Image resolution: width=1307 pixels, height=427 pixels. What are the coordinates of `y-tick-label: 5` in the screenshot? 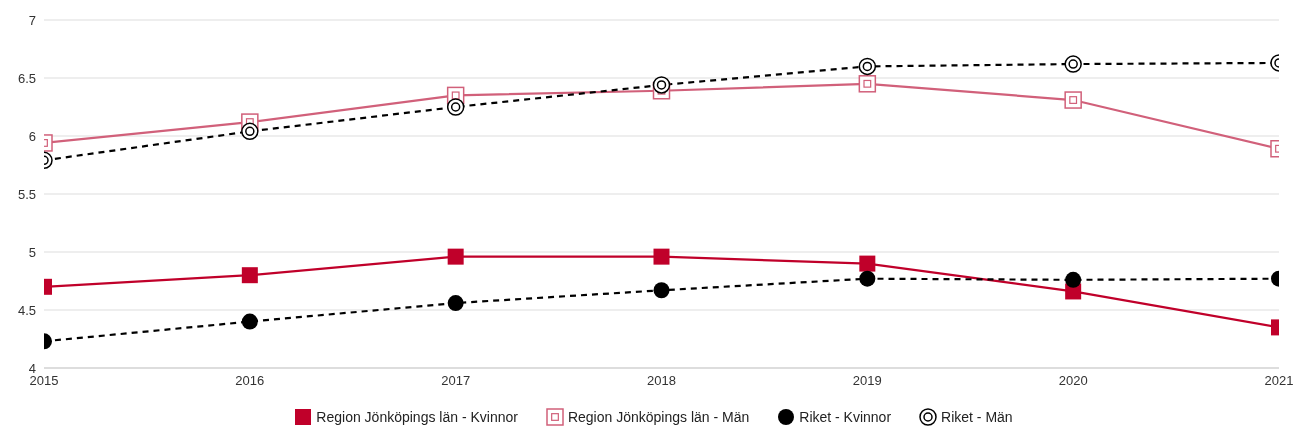 It's located at (32, 252).